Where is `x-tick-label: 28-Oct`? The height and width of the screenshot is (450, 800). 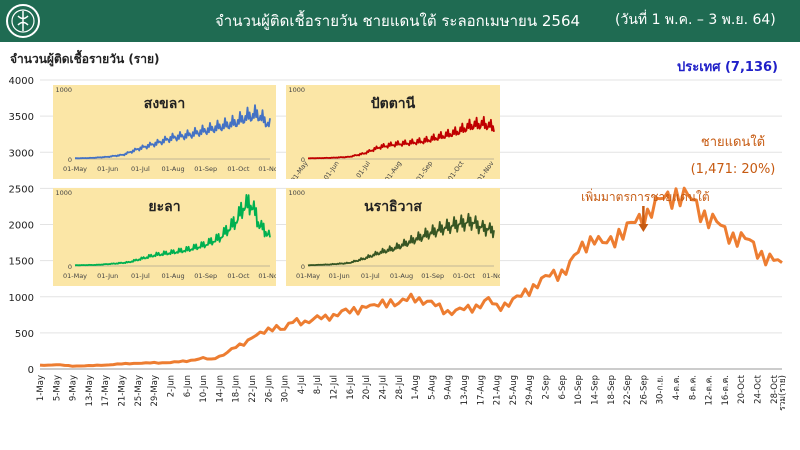 x-tick-label: 28-Oct is located at coordinates (775, 388).